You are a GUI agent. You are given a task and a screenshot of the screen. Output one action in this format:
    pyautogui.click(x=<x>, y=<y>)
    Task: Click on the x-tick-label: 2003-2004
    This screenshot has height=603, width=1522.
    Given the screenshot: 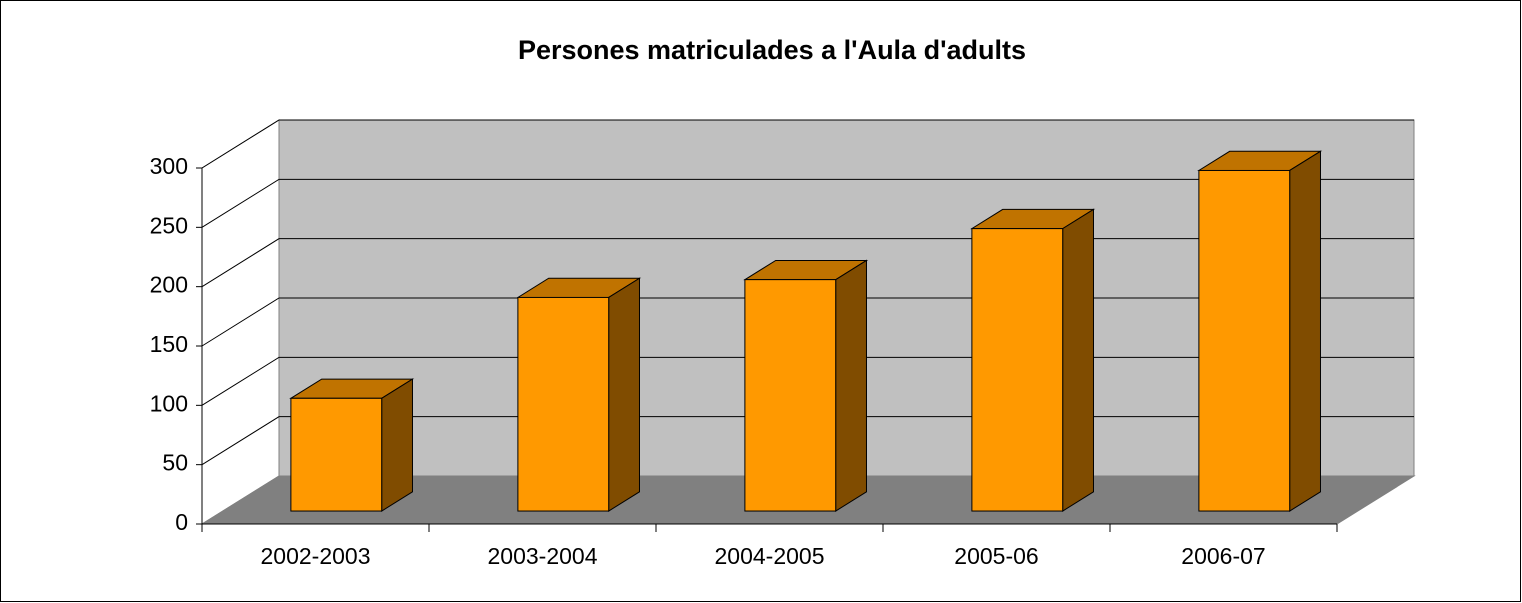 What is the action you would take?
    pyautogui.click(x=543, y=556)
    